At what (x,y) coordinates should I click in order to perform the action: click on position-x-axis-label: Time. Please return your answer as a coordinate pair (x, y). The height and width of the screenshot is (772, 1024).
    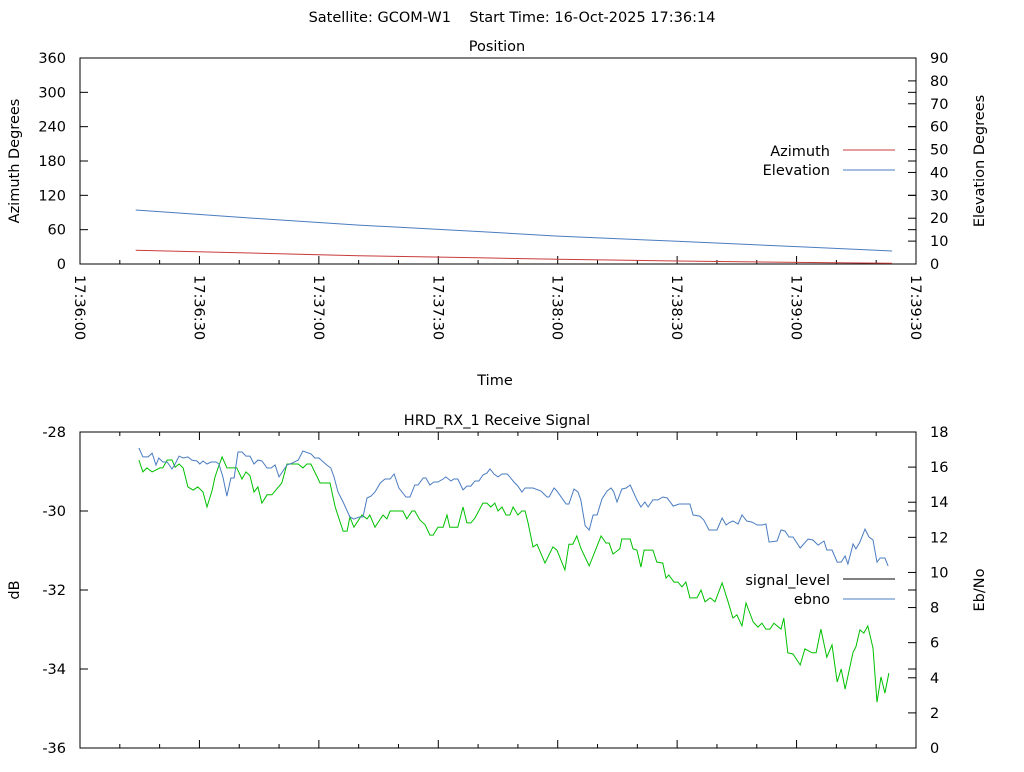
    Looking at the image, I should click on (494, 381).